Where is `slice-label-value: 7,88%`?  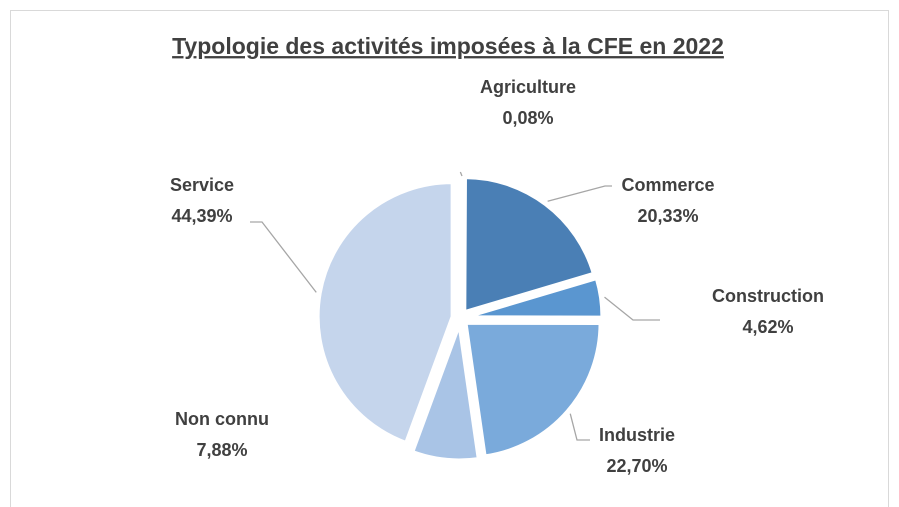 slice-label-value: 7,88% is located at coordinates (221, 450).